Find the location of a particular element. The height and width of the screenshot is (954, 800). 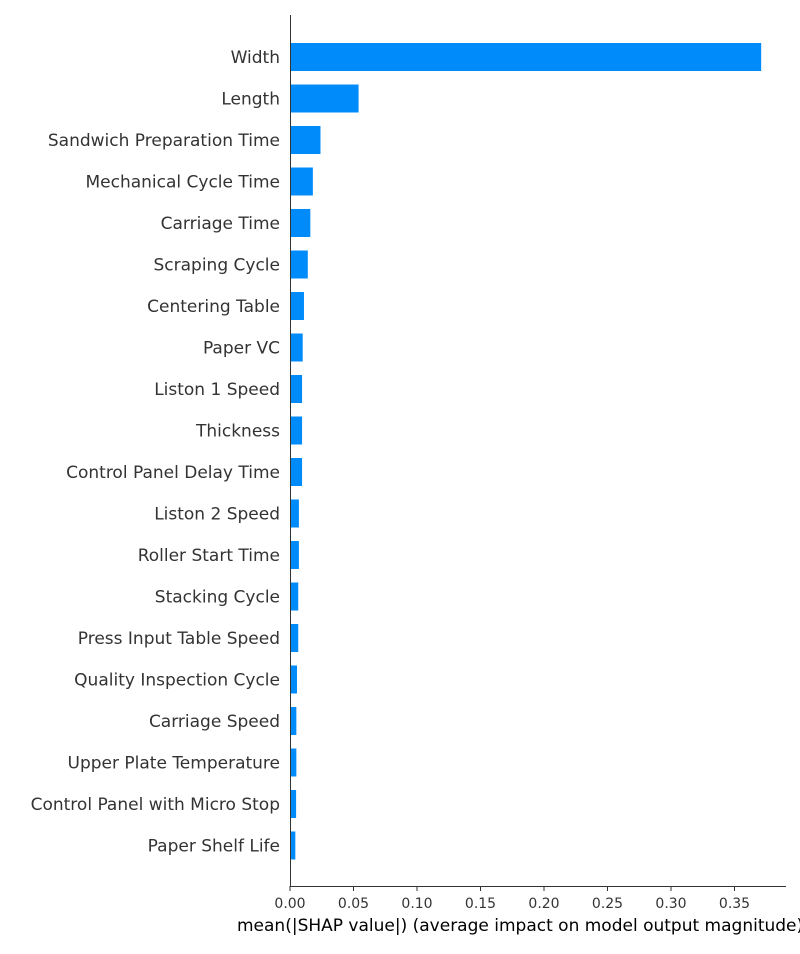

category-label: Length is located at coordinates (250, 100).